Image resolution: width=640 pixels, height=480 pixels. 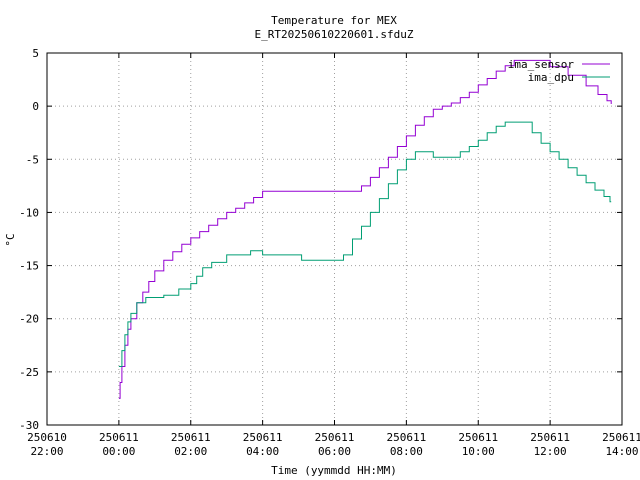 I want to click on legend-label: ima_sensor, so click(x=541, y=64).